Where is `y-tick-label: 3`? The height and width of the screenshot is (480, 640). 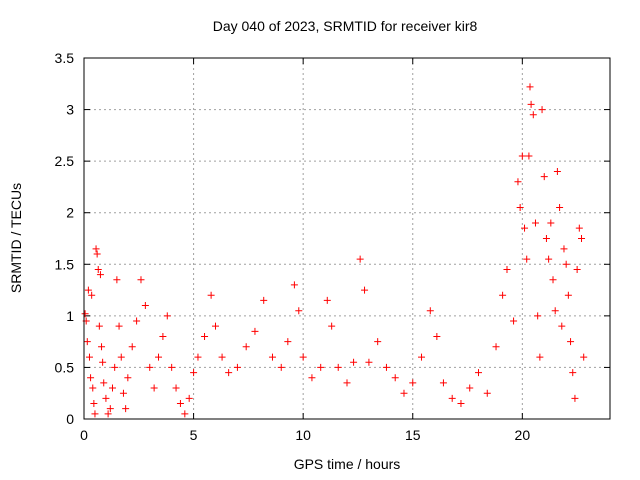
y-tick-label: 3 is located at coordinates (70, 110).